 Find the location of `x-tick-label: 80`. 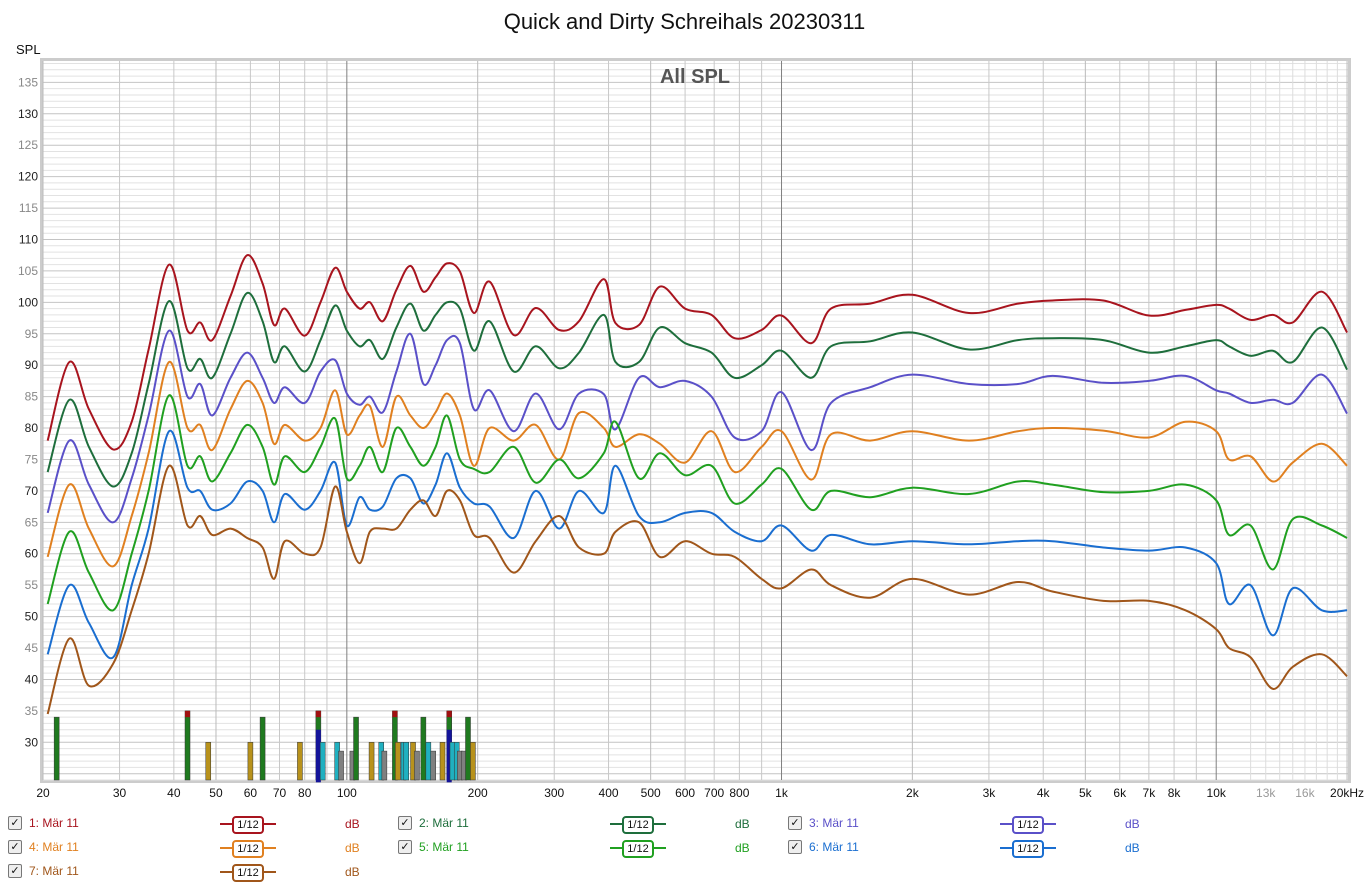

x-tick-label: 80 is located at coordinates (305, 793).